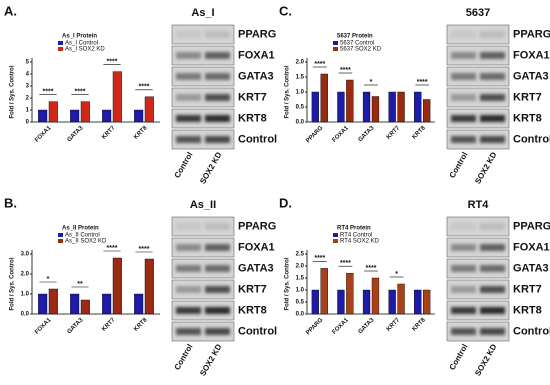  I want to click on legend-label: 5637 Control, so click(357, 44).